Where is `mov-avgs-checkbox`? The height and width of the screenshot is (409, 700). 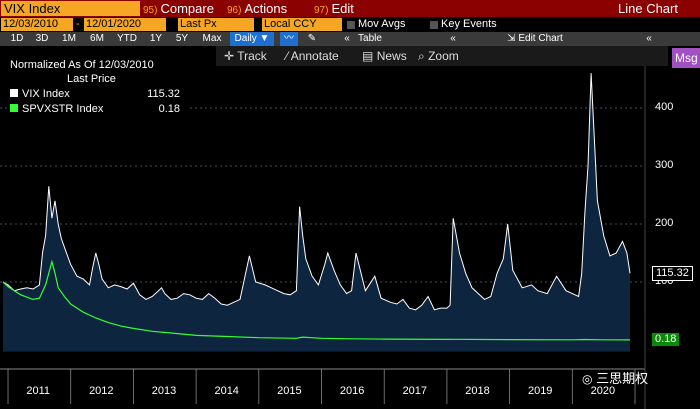
mov-avgs-checkbox is located at coordinates (351, 25).